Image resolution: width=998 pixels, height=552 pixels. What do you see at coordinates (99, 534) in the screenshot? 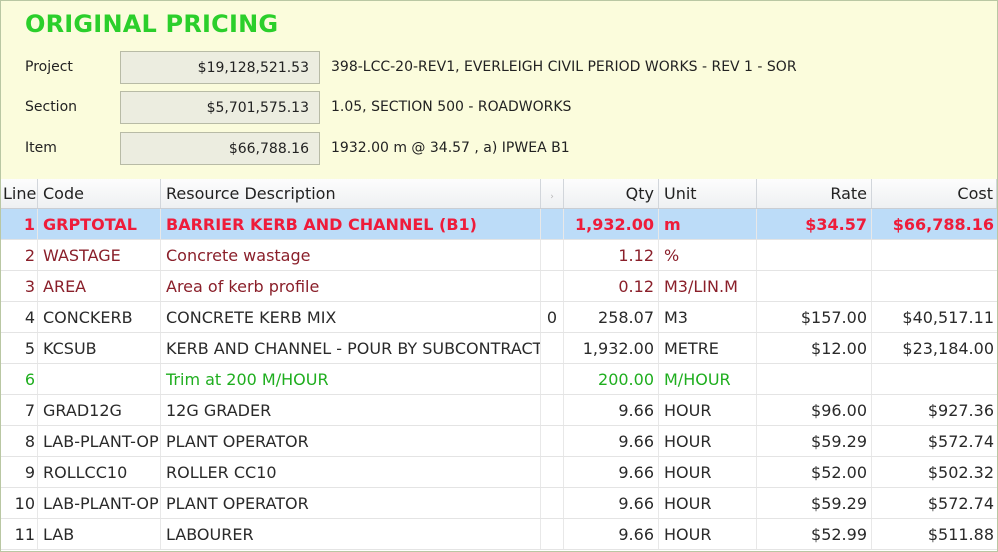
I see `code-cell: LAB` at bounding box center [99, 534].